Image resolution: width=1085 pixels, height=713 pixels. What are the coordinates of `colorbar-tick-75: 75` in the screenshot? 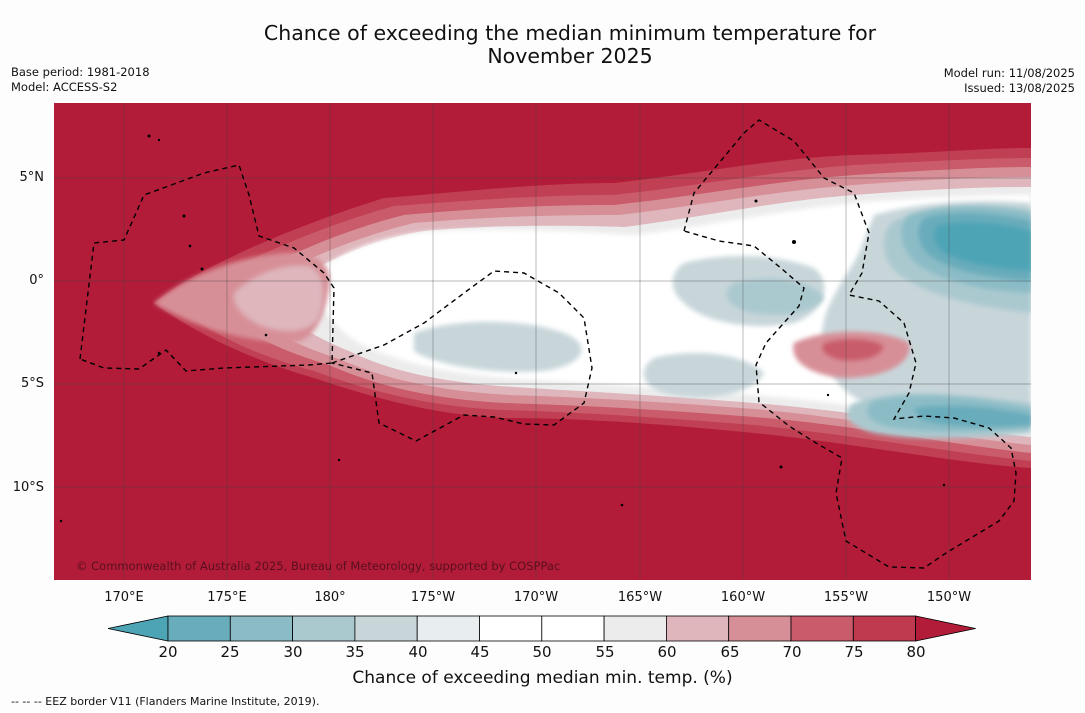 It's located at (854, 652).